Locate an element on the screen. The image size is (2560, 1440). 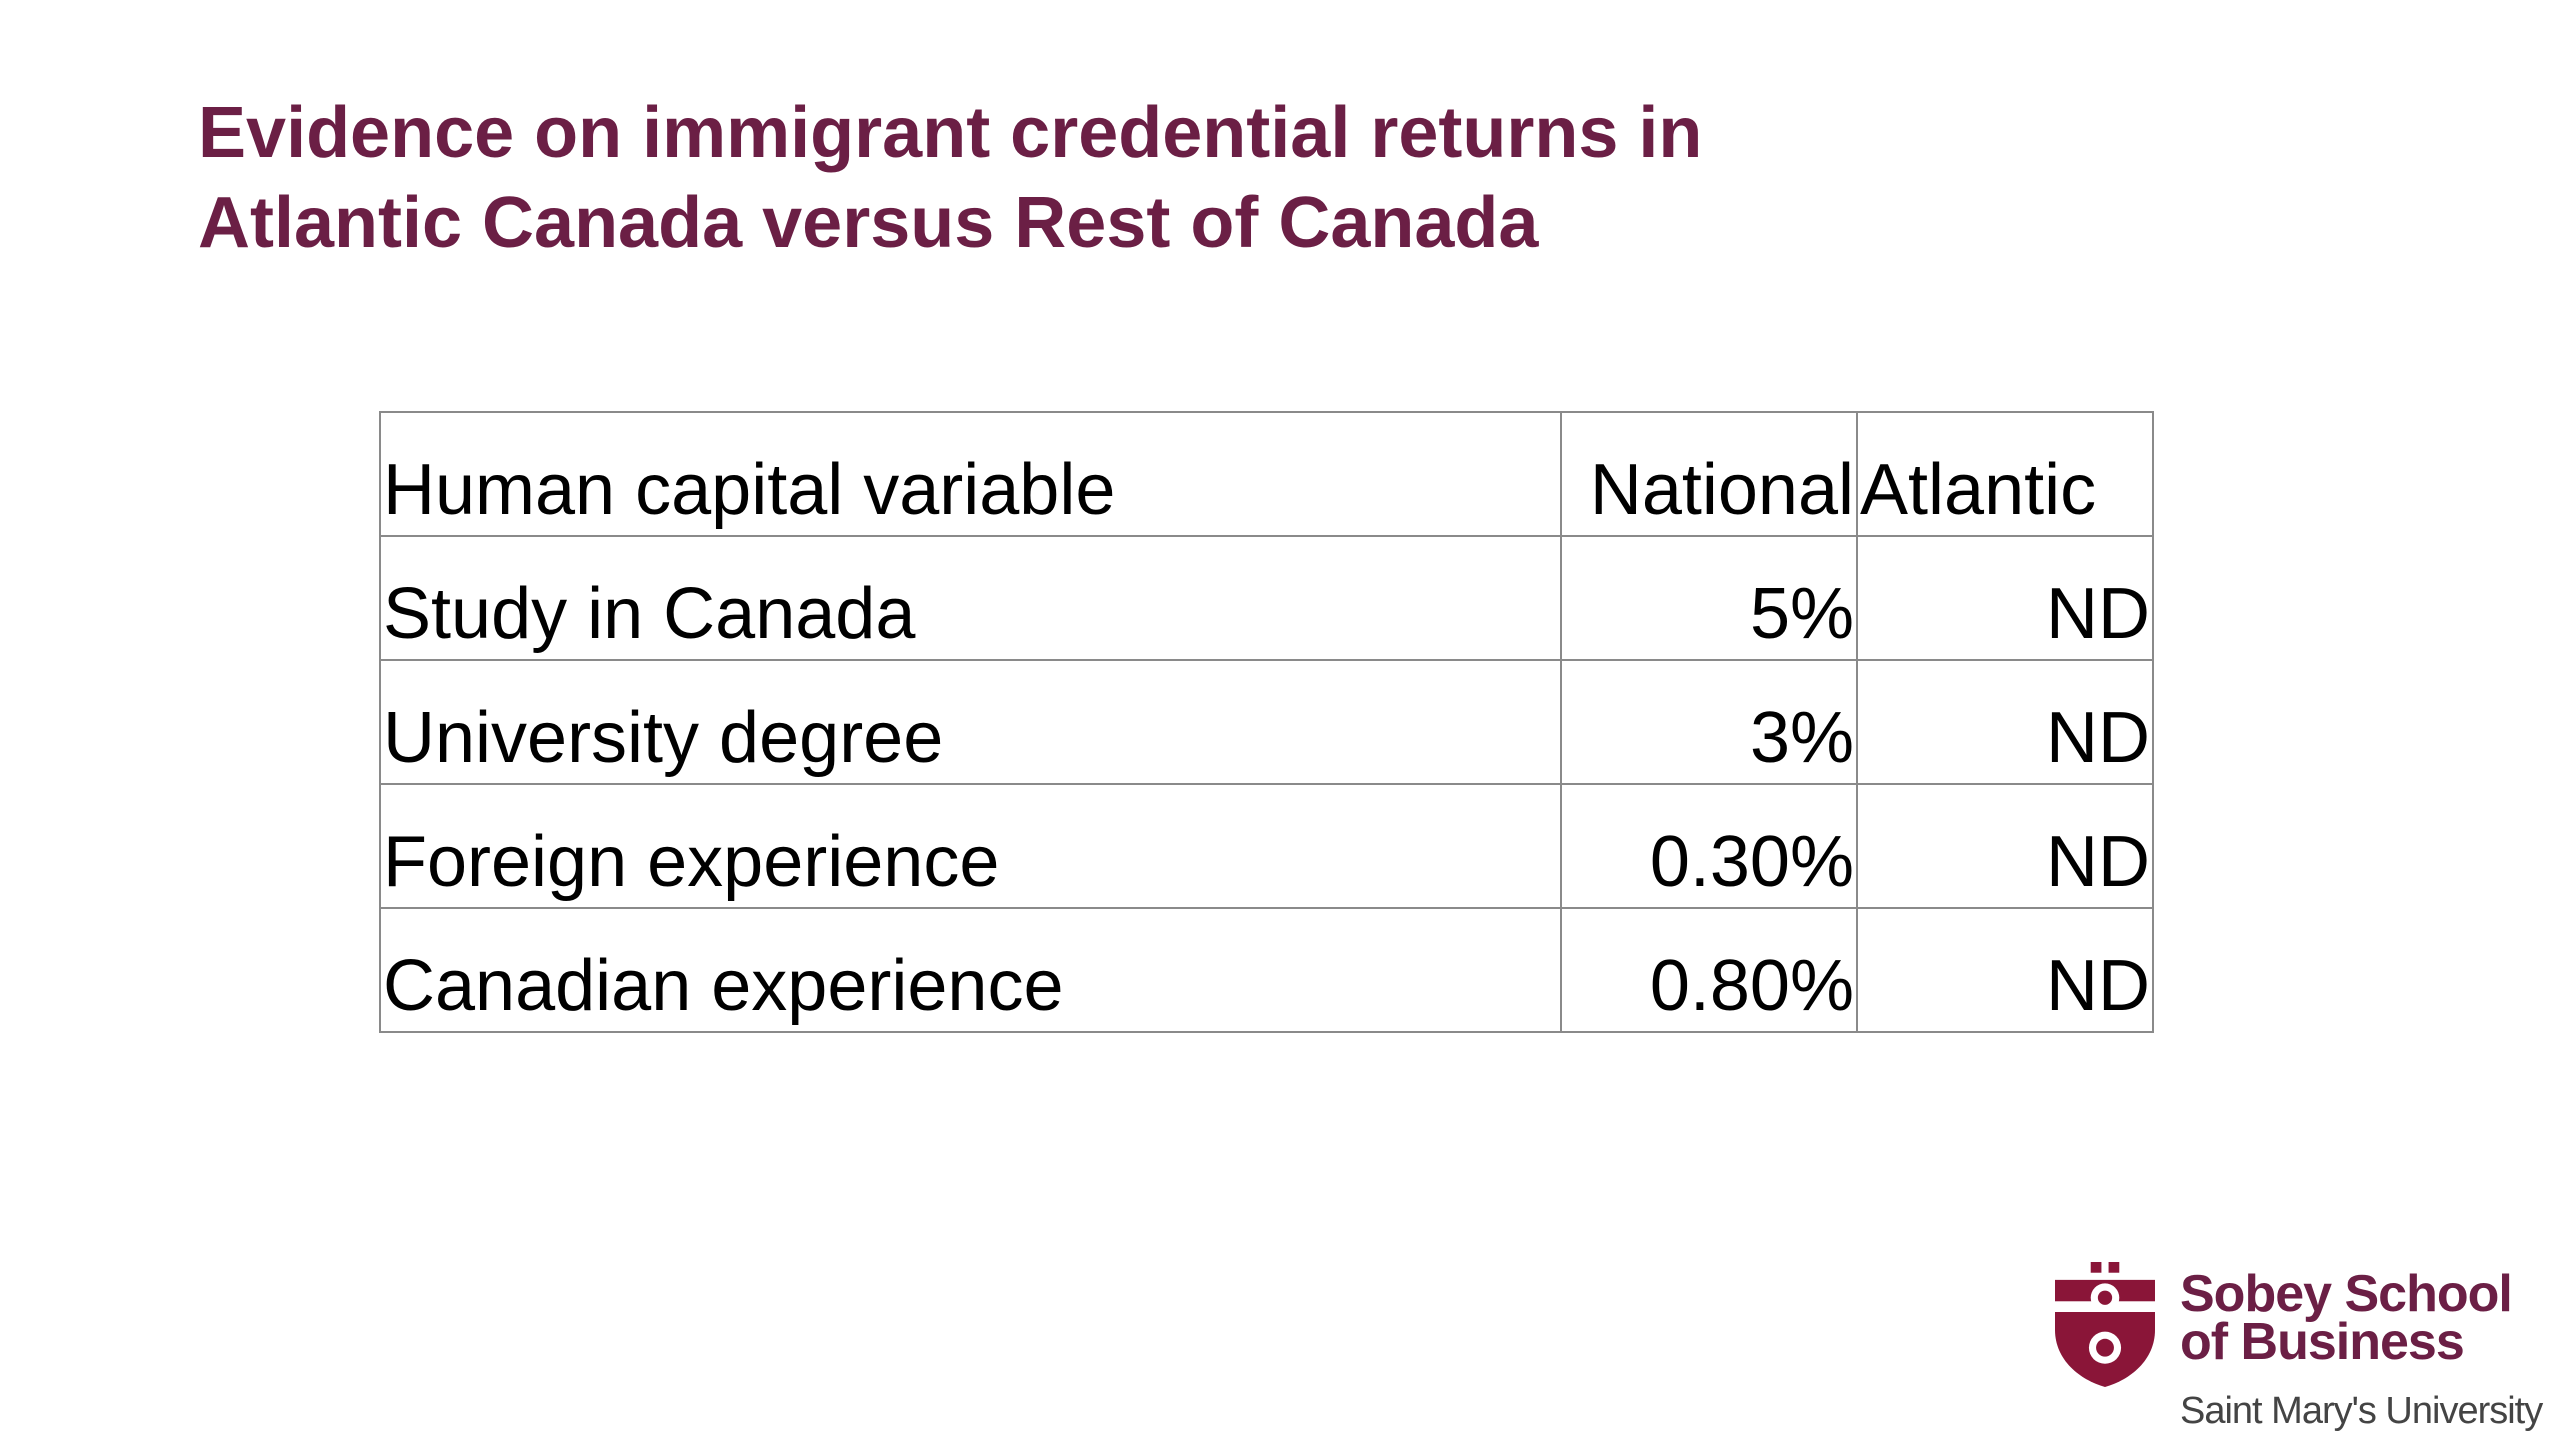
table-row: Study in Canada 5% ND is located at coordinates (1266, 598).